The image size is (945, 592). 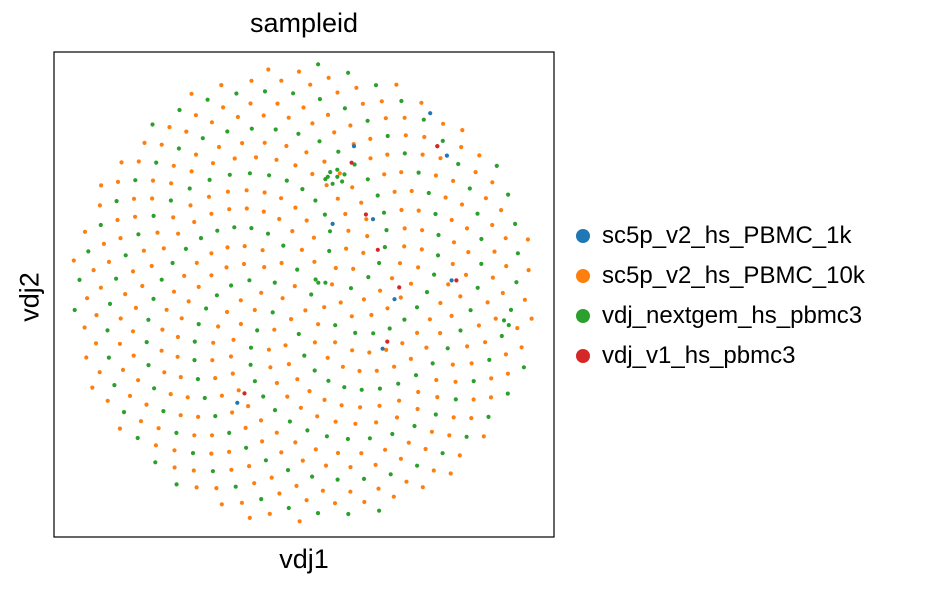 I want to click on legend-item: vdj_v1_hs_pbmc3, so click(x=720, y=356).